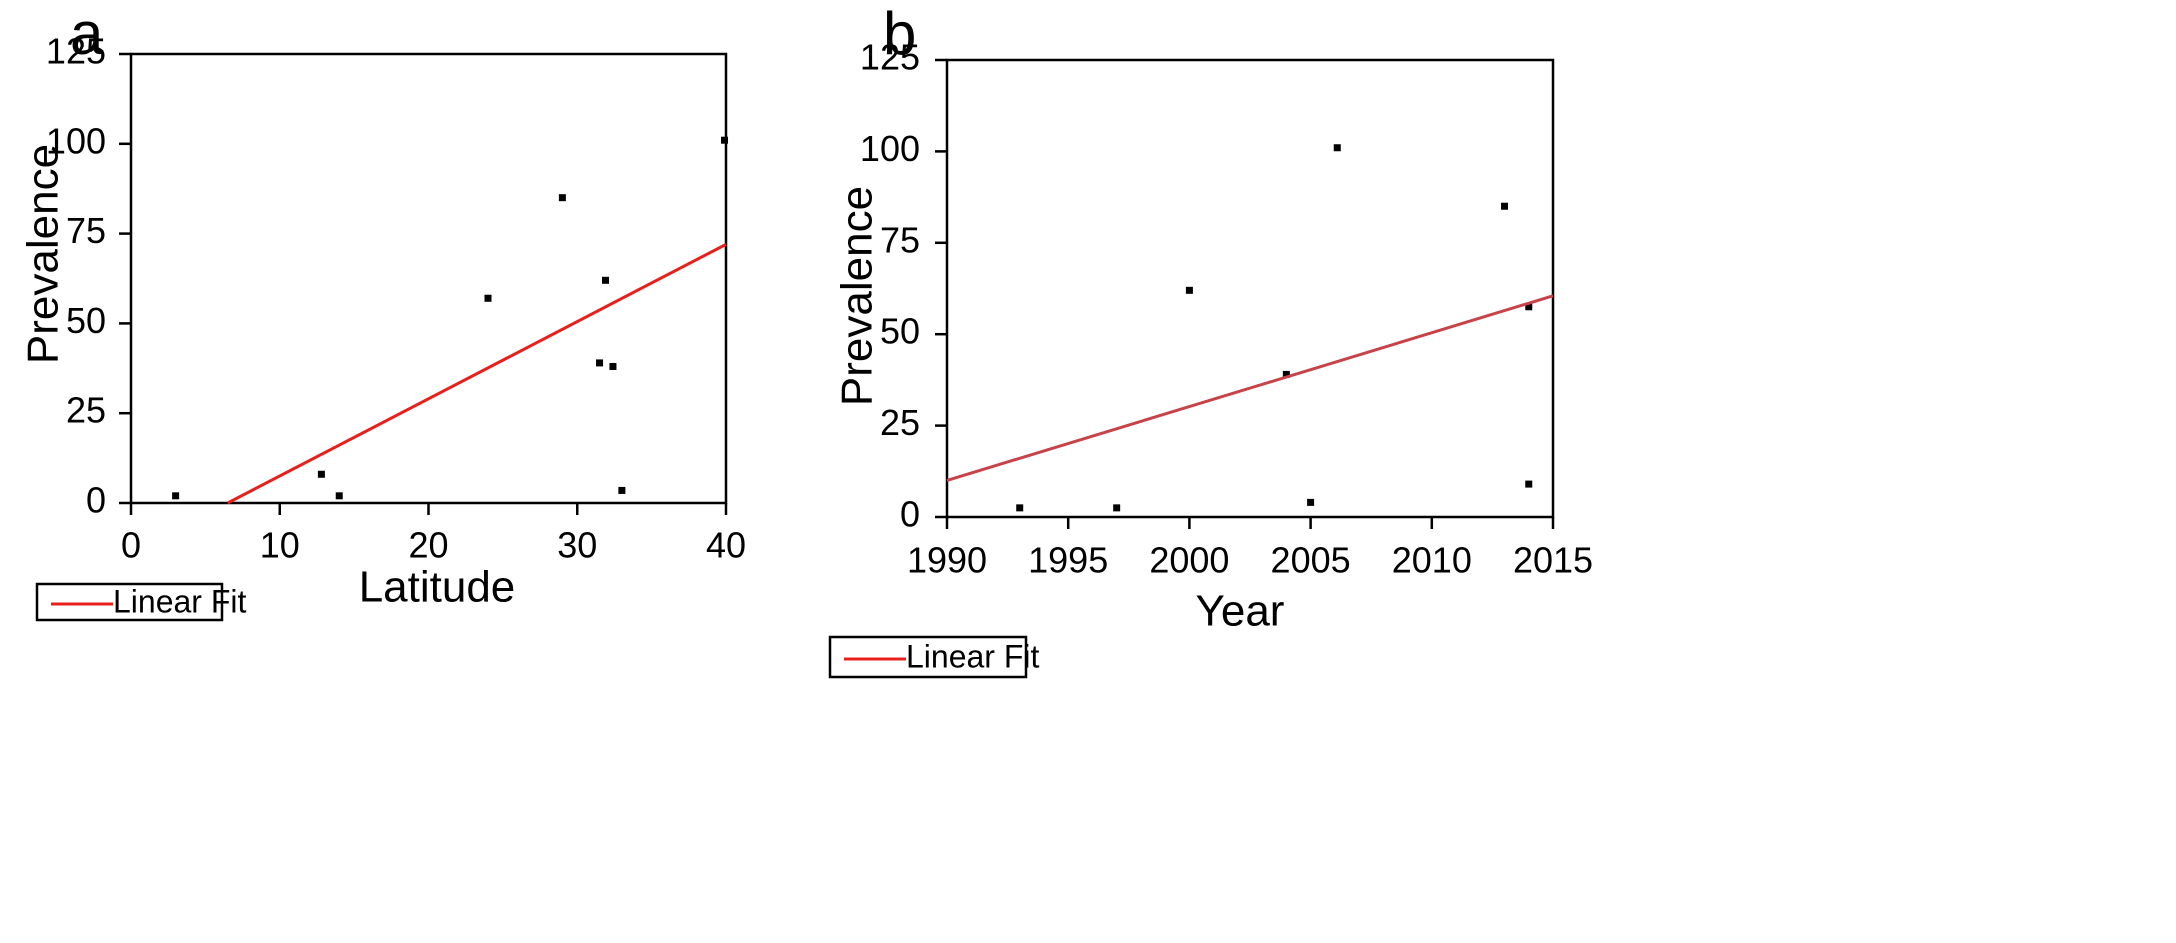  I want to click on x-tick-label: 2010, so click(1432, 560).